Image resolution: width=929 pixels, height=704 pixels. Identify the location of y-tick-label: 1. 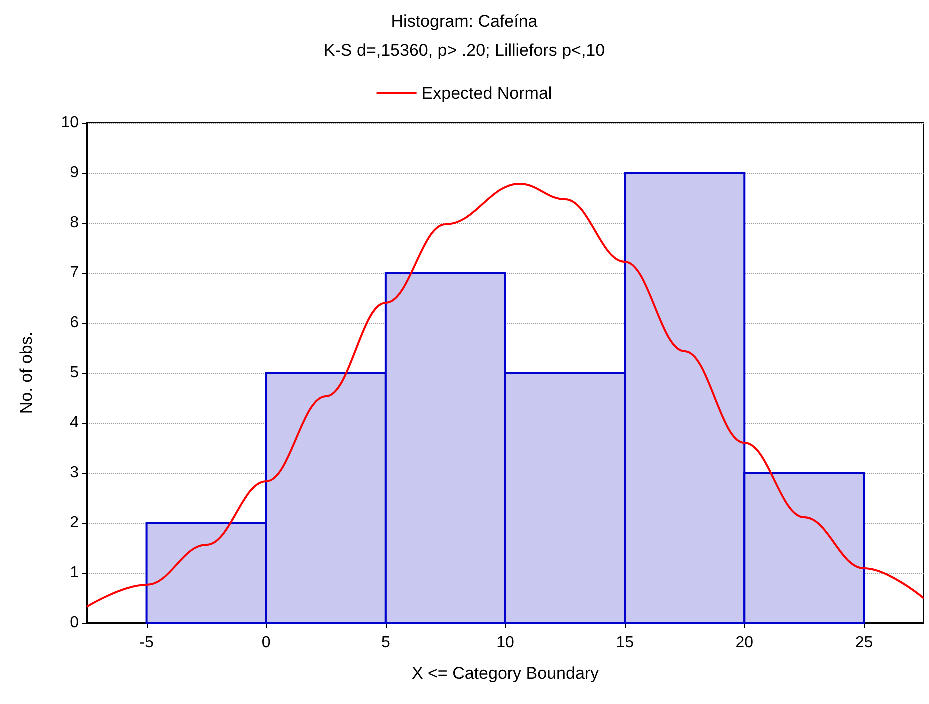
(75, 573).